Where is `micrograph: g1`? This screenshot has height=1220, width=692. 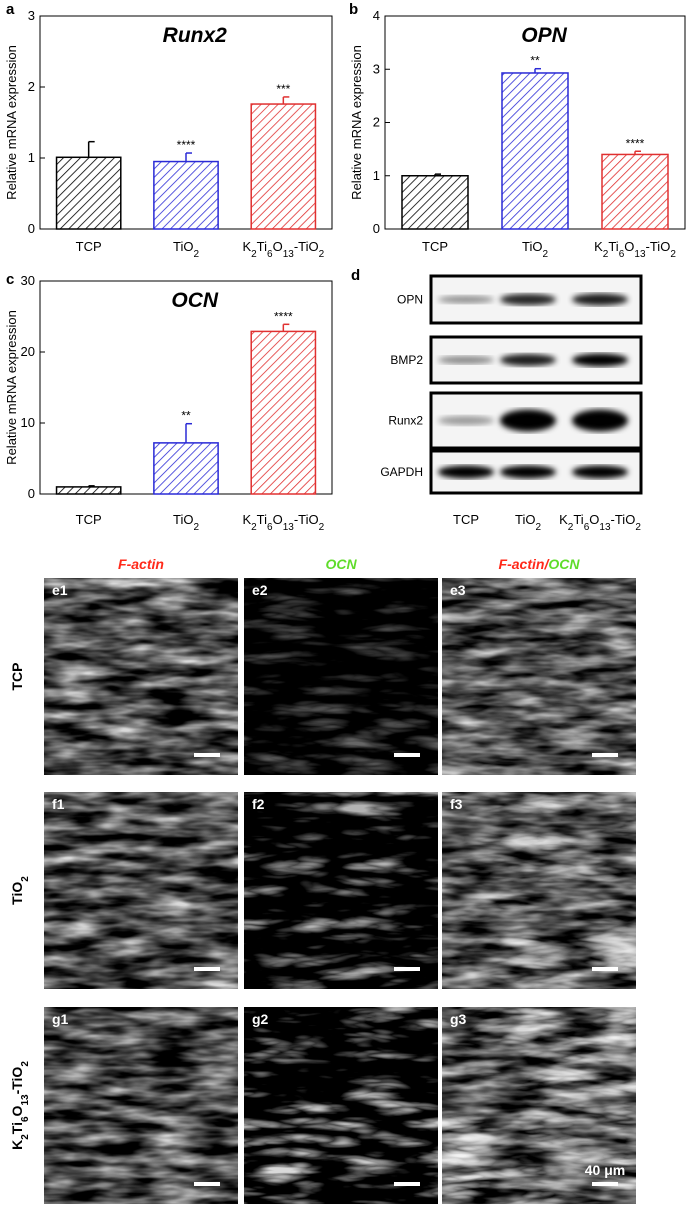 micrograph: g1 is located at coordinates (141, 1105).